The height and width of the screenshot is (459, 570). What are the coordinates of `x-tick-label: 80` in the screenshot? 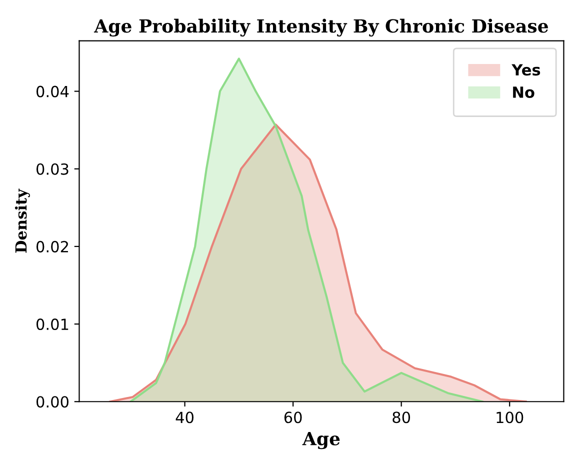 It's located at (401, 418).